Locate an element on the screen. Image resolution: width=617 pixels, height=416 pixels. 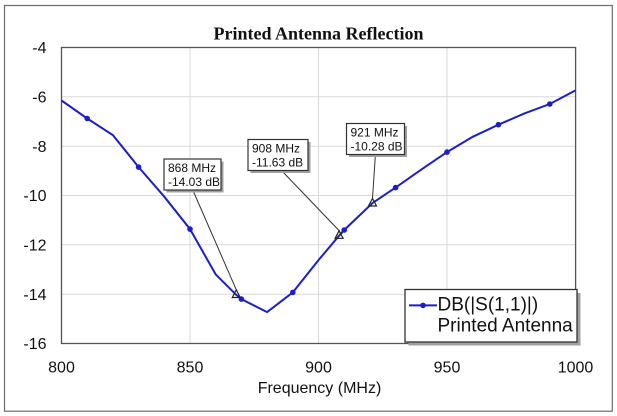
svg-text: Printed Antenna is located at coordinates (506, 326).